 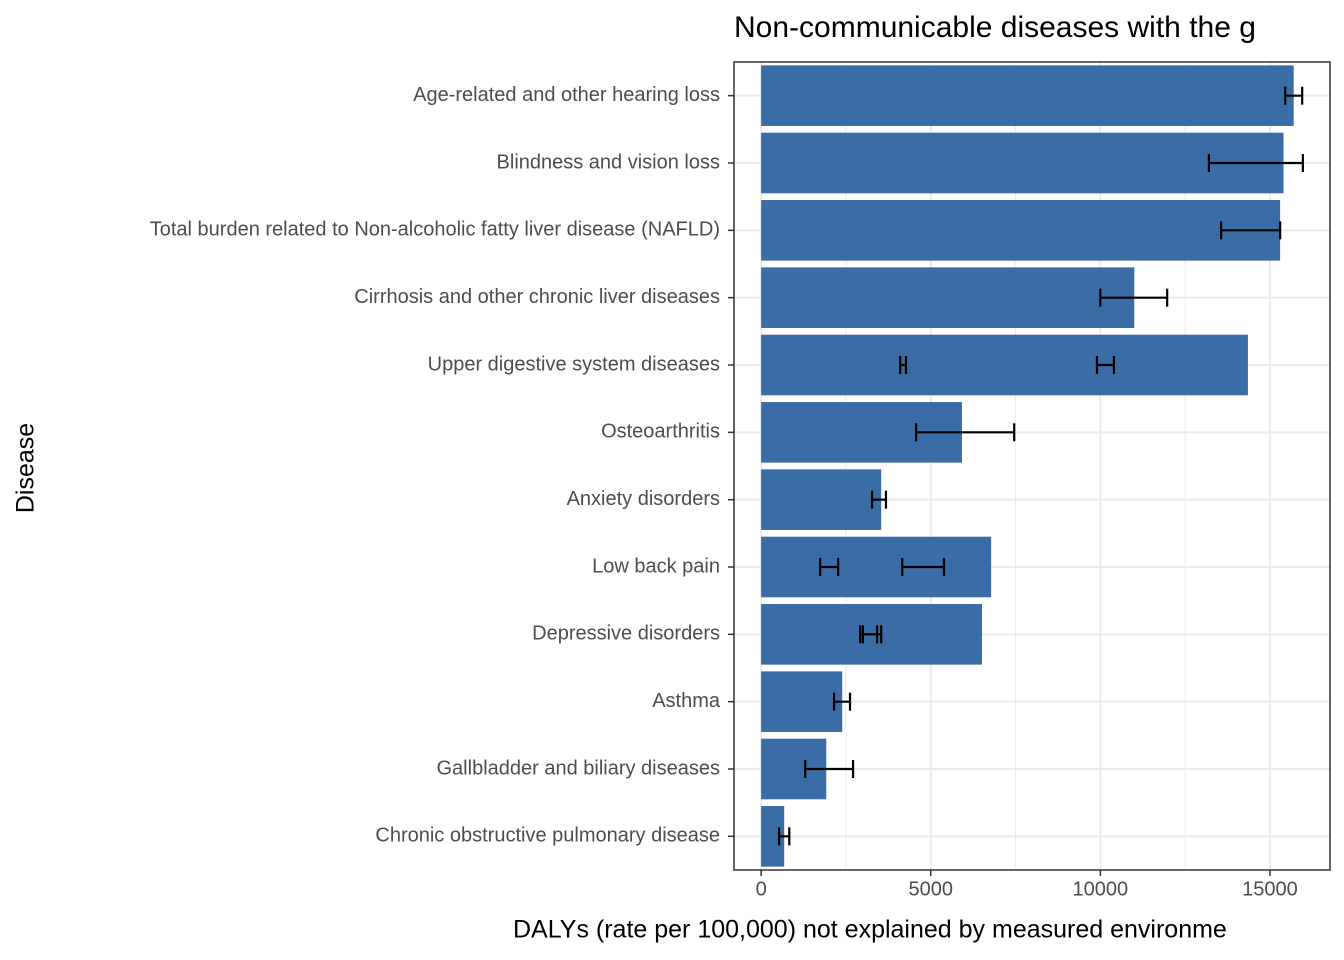 I want to click on y-tick-label: Age-related and other hearing loss, so click(x=566, y=95).